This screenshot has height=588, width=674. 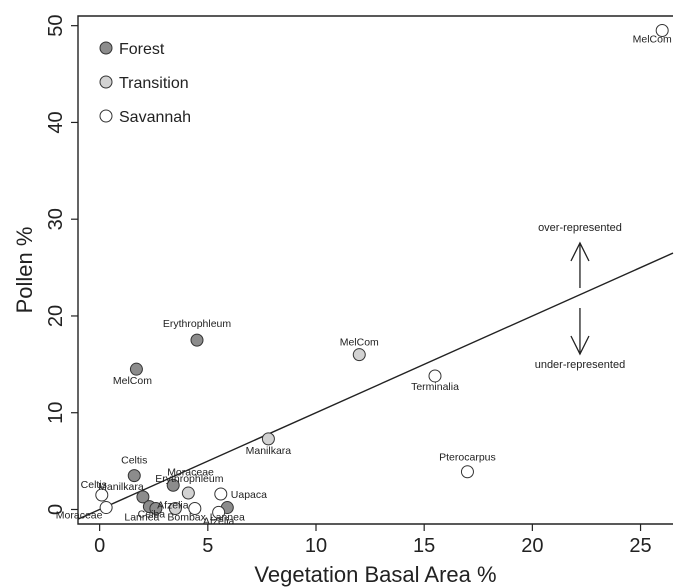 What do you see at coordinates (56, 413) in the screenshot?
I see `y-tick-label: 10` at bounding box center [56, 413].